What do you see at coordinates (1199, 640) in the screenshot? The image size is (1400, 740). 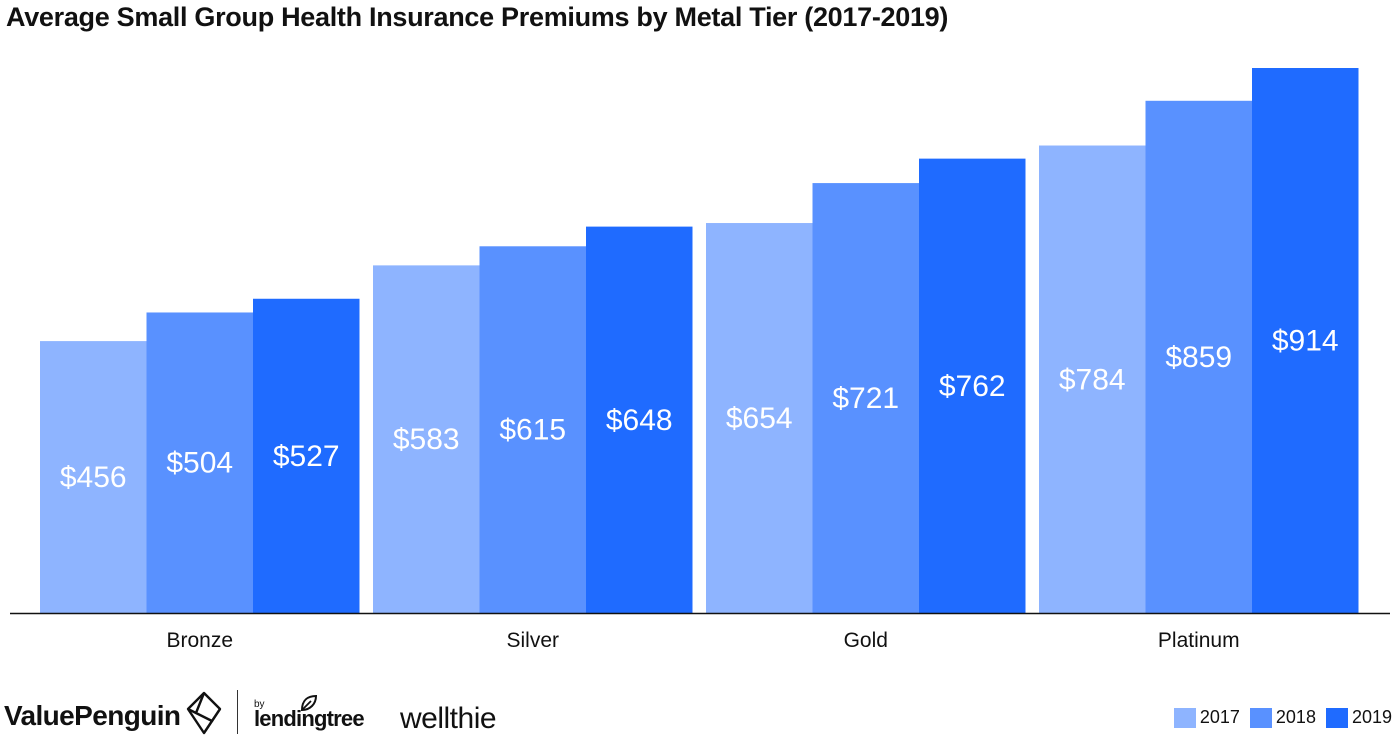 I see `category-label-platinum: Platinum` at bounding box center [1199, 640].